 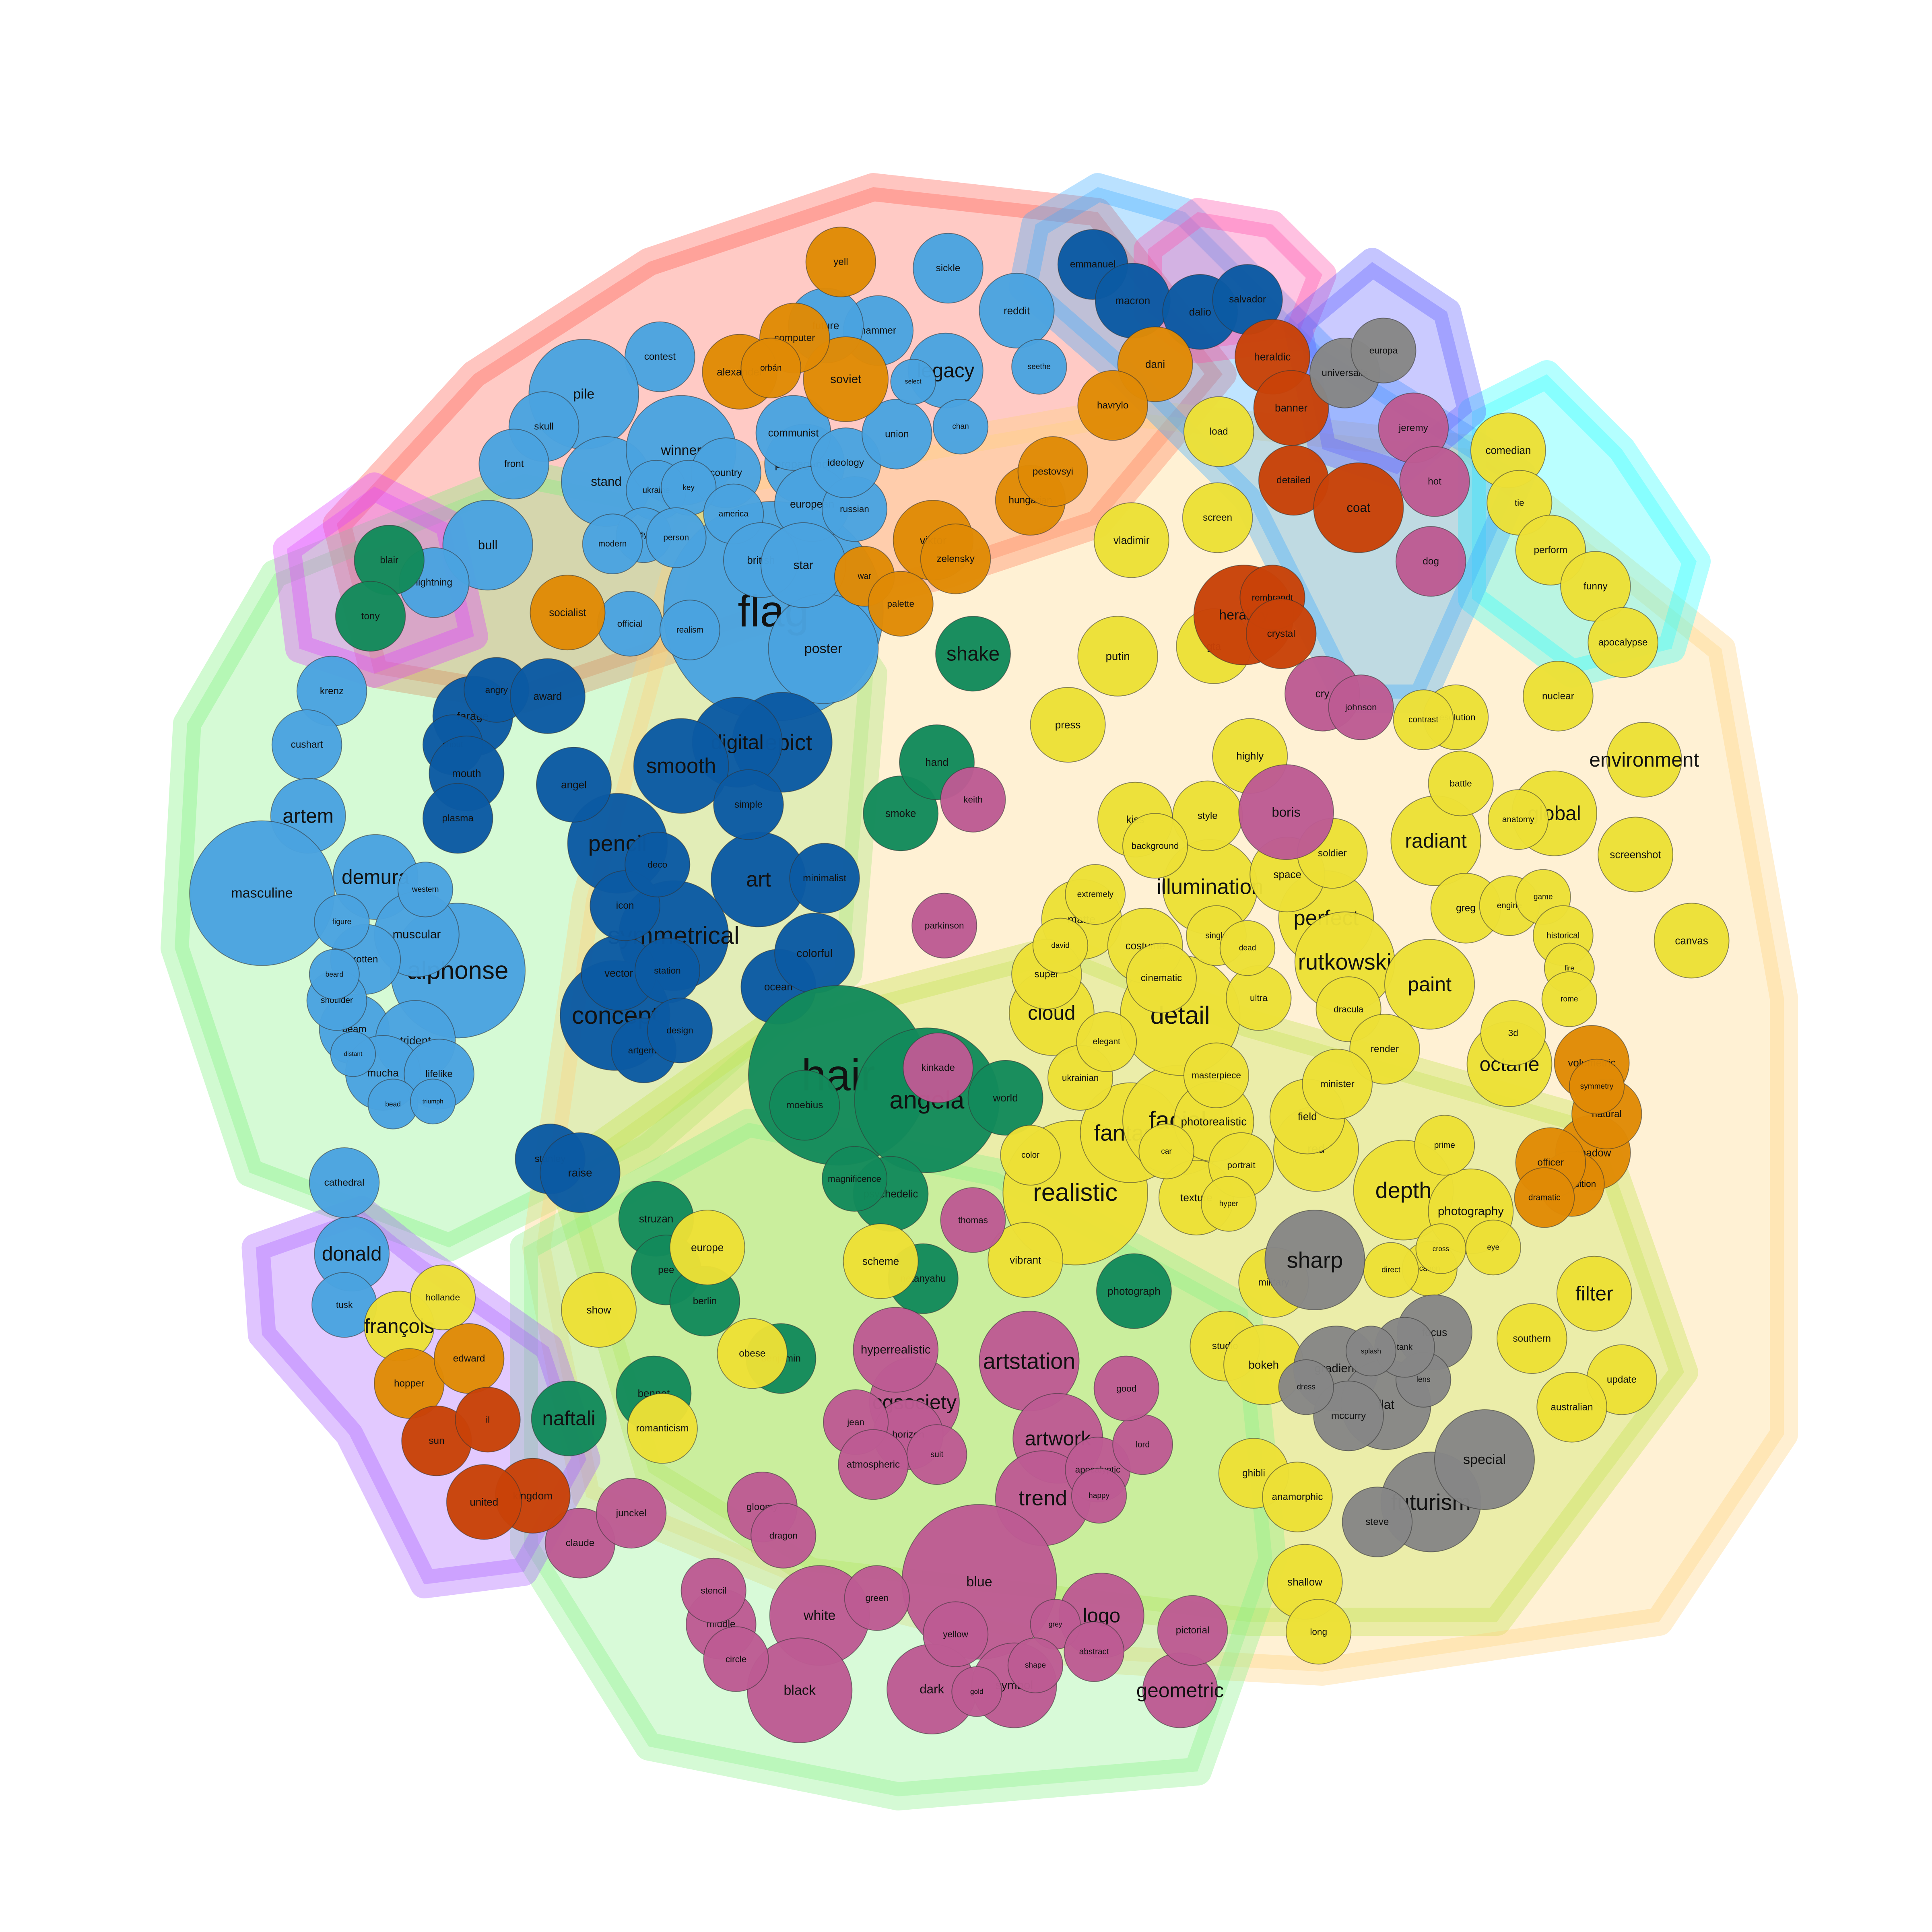 What do you see at coordinates (1314, 1260) in the screenshot?
I see `node-sharp: sharp` at bounding box center [1314, 1260].